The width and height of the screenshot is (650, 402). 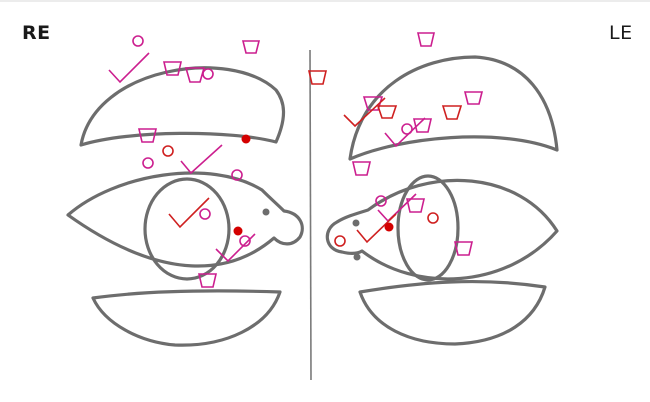 I want to click on right-iris, so click(x=187, y=229).